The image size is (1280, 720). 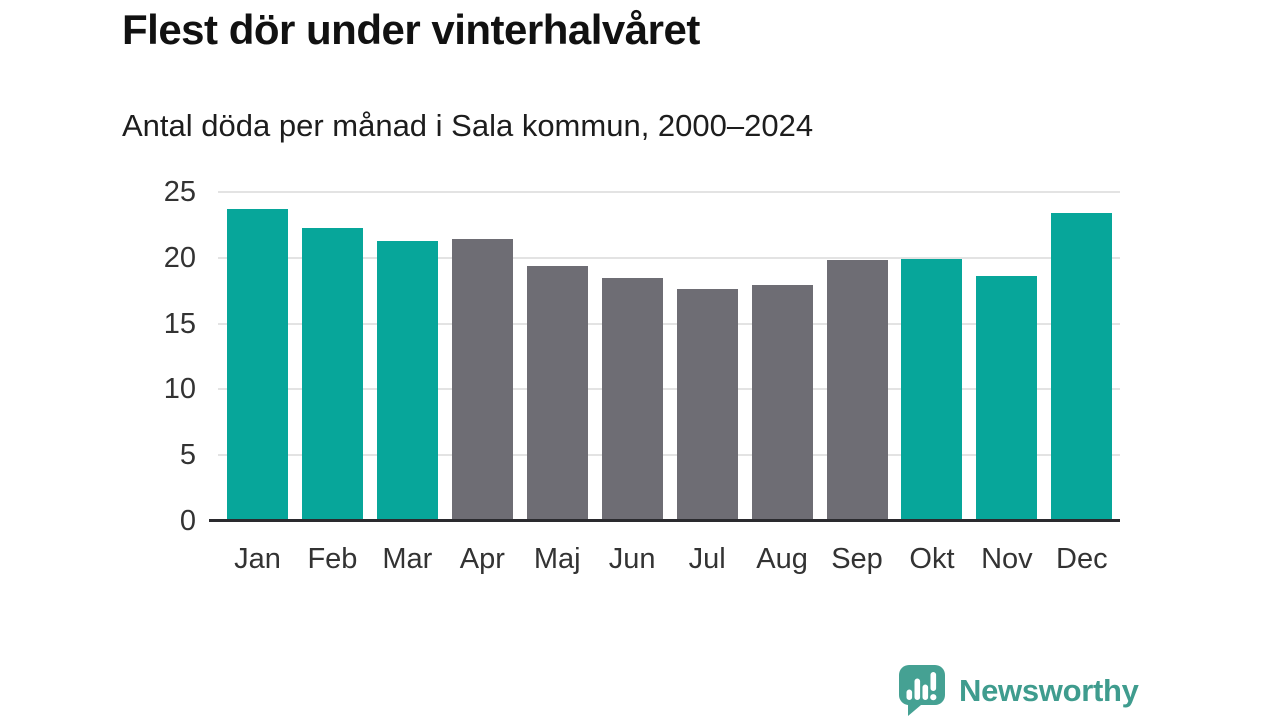 I want to click on x-axis-labels: Jan Feb Mar Apr Maj Jun Jul Aug Sep Okt Nov Dec, so click(x=669, y=560).